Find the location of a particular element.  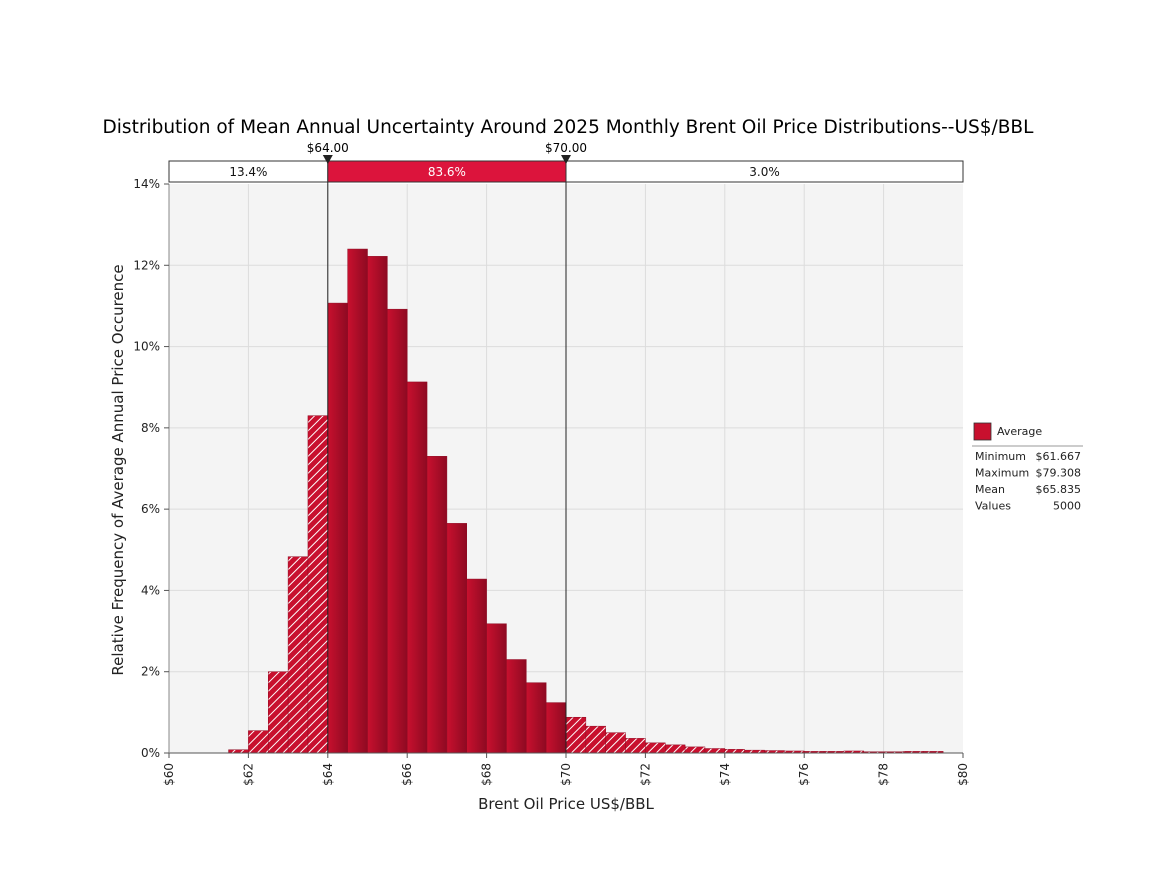

region-box is located at coordinates (764, 171).